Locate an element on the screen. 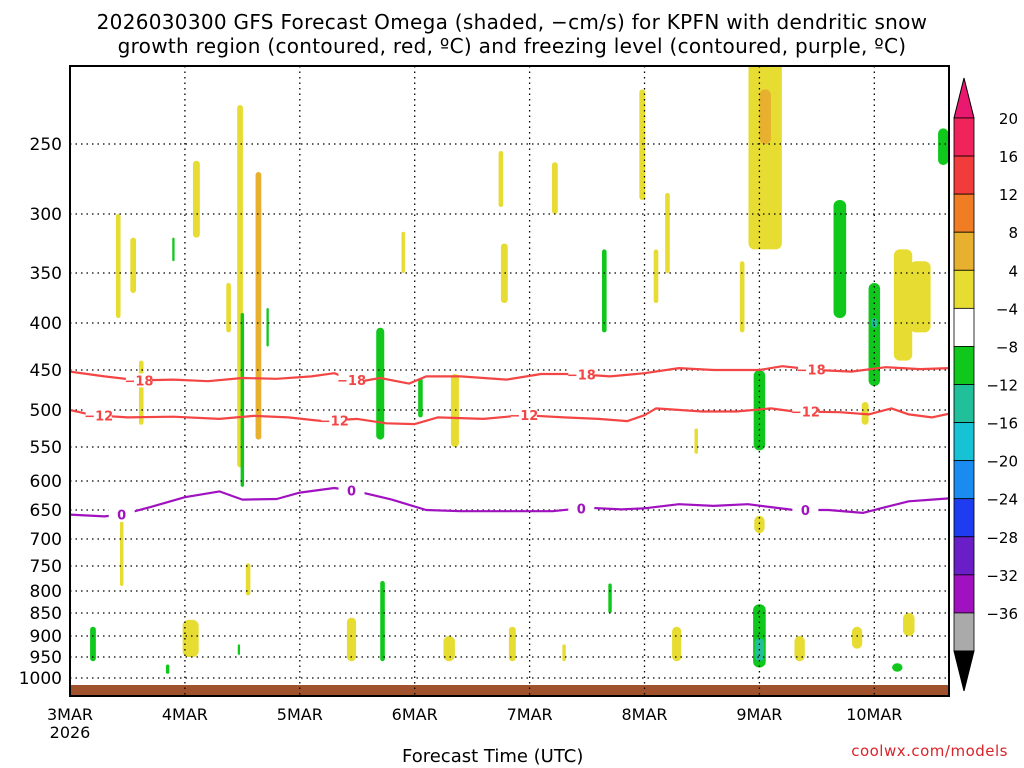  colorbar-label: −32 is located at coordinates (1002, 576).